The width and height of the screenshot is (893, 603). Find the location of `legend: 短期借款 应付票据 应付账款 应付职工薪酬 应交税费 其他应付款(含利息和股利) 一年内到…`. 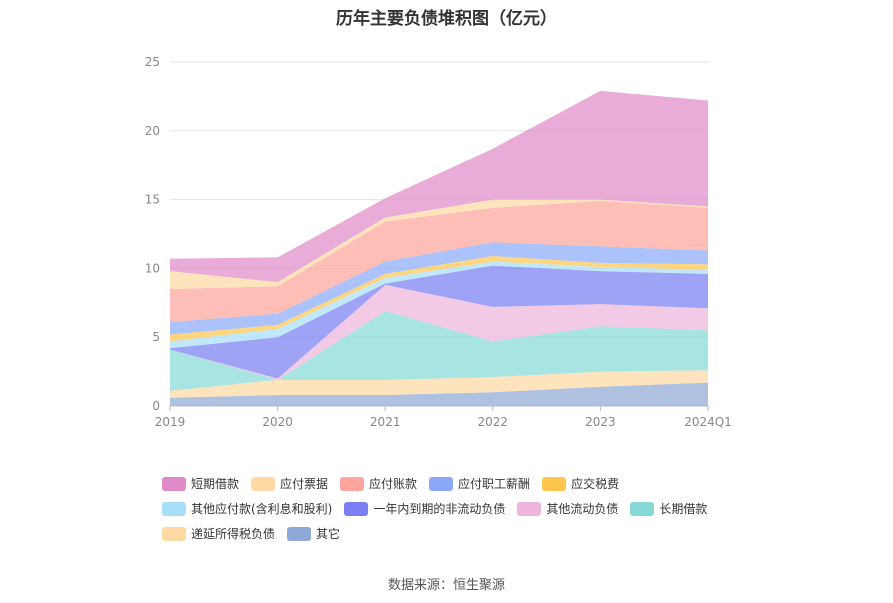

legend: 短期借款 应付票据 应付账款 应付职工薪酬 应交税费 其他应付款(含利息和股利) 一年内到… is located at coordinates (462, 508).